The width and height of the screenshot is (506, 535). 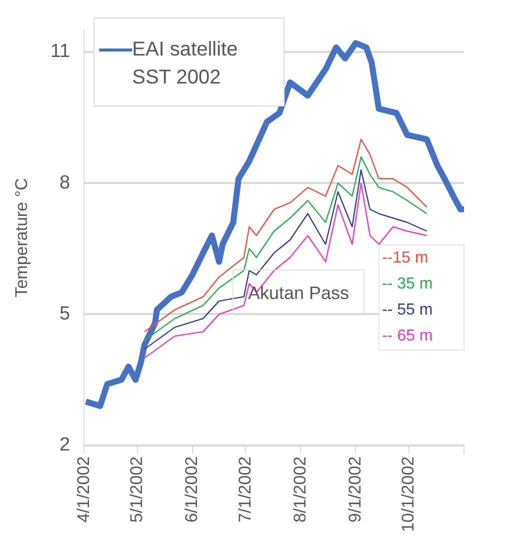 I want to click on text: --15 m, so click(x=405, y=257).